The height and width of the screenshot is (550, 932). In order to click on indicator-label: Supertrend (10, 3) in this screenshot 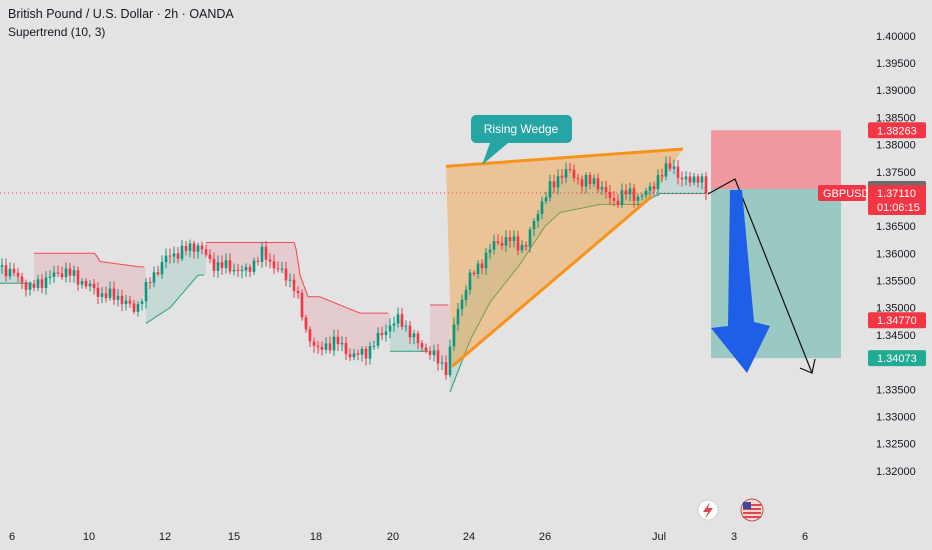, I will do `click(57, 32)`.